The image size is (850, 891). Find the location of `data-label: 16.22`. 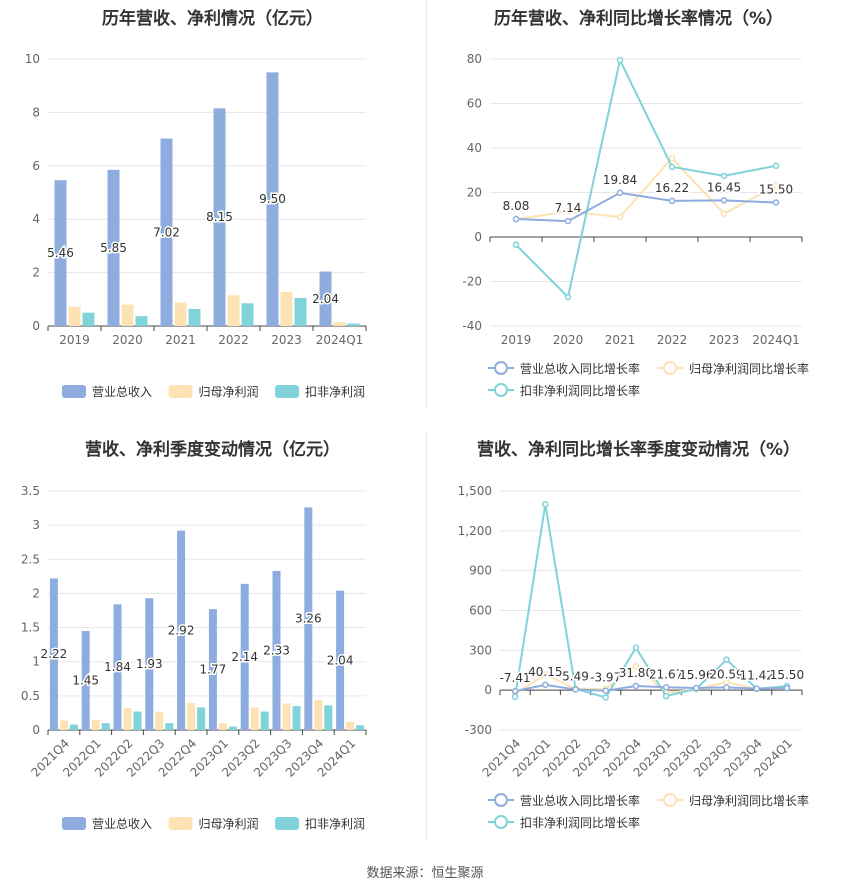

data-label: 16.22 is located at coordinates (672, 188).